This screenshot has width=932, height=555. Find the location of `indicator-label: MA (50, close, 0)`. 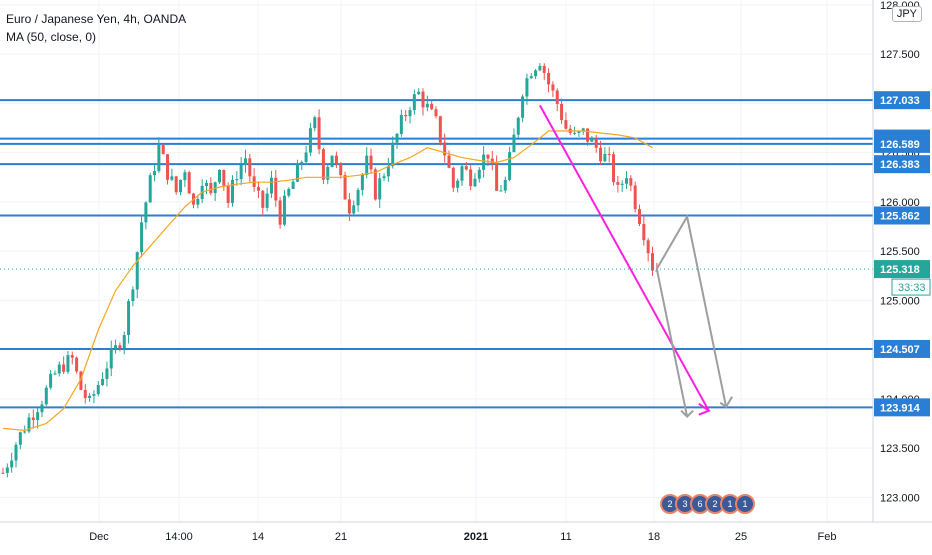

indicator-label: MA (50, close, 0) is located at coordinates (51, 37).